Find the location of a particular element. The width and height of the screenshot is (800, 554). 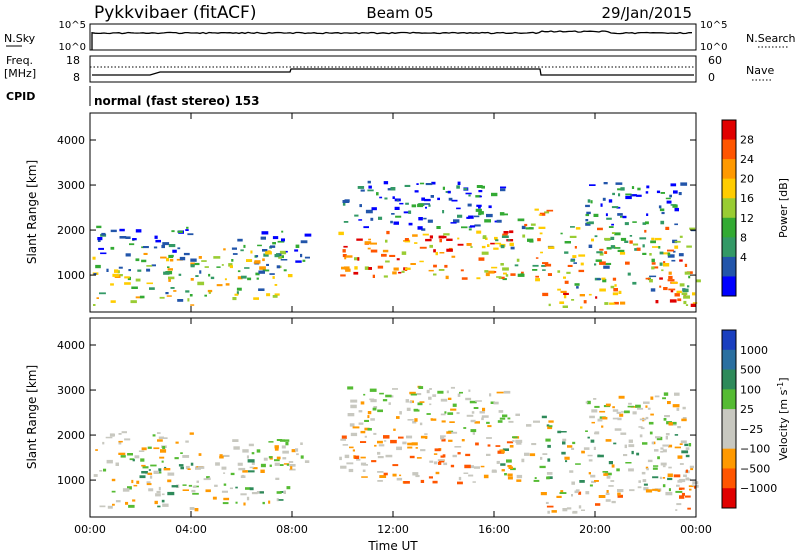

nsearch-tick-high: 10^5 is located at coordinates (713, 25).